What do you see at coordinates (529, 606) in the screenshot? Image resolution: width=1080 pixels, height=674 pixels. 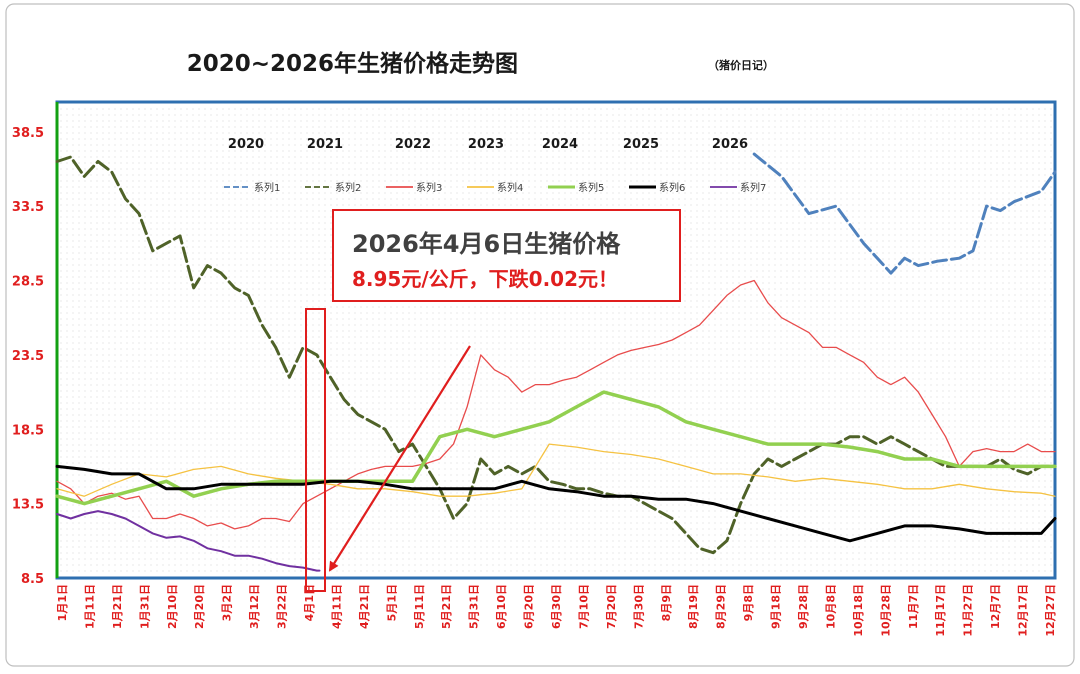 I see `x-tick-label: 6月20日` at bounding box center [529, 606].